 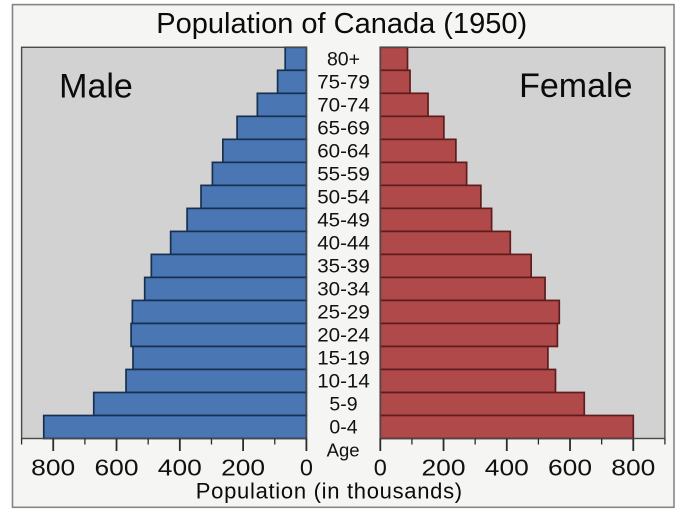 What do you see at coordinates (343, 244) in the screenshot?
I see `svg-text: 40-44` at bounding box center [343, 244].